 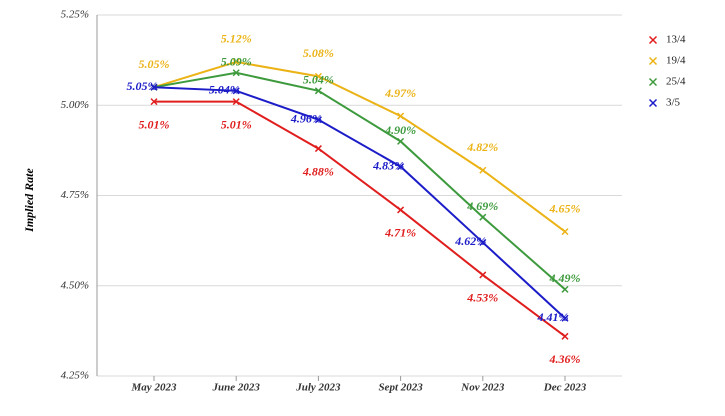 What do you see at coordinates (236, 39) in the screenshot?
I see `value-label: 5.12%` at bounding box center [236, 39].